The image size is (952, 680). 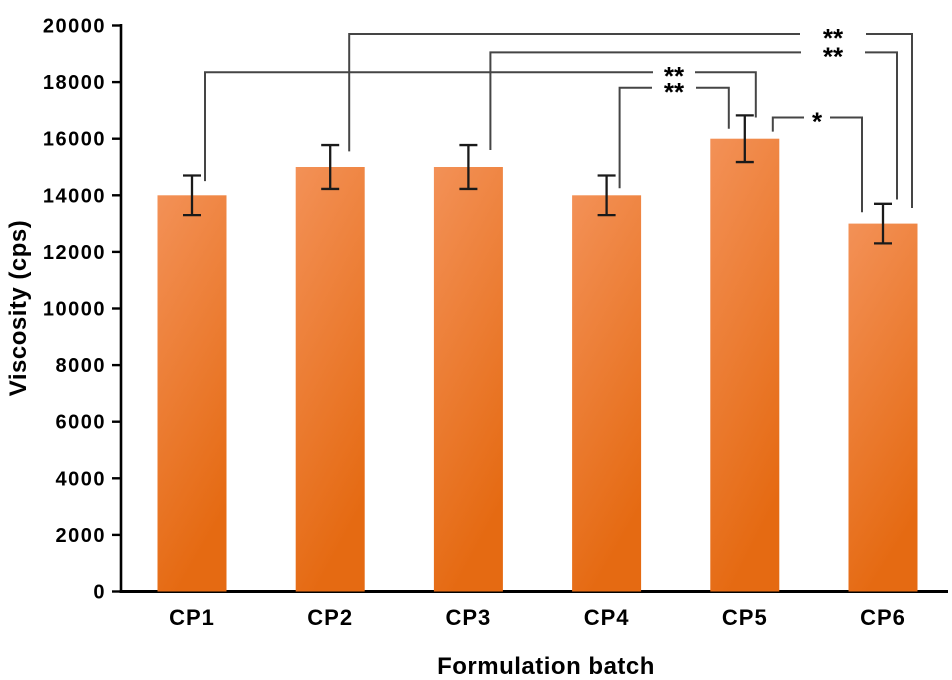 What do you see at coordinates (817, 121) in the screenshot?
I see `sig-label-cp5-cp6: *` at bounding box center [817, 121].